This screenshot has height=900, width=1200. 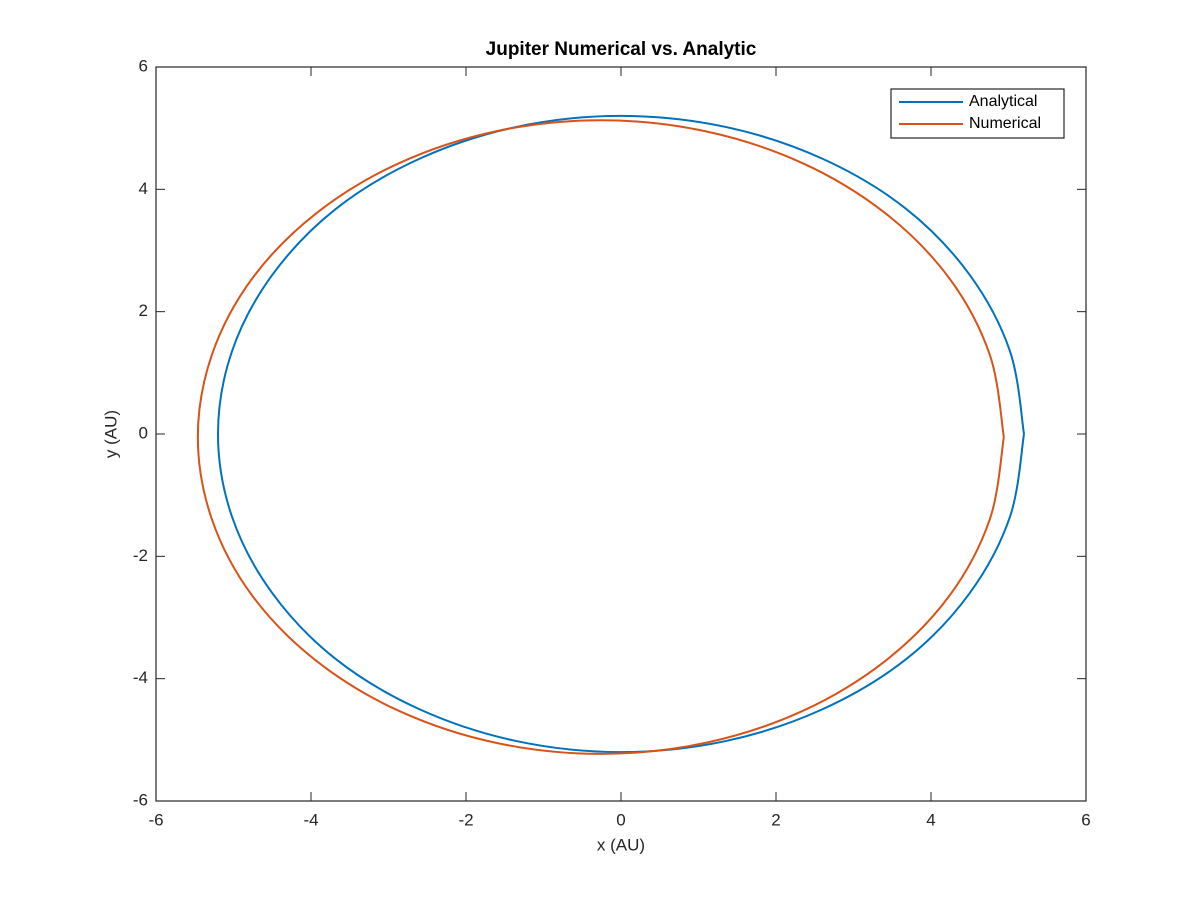 I want to click on y-axis-label: y (AU), so click(x=110, y=434).